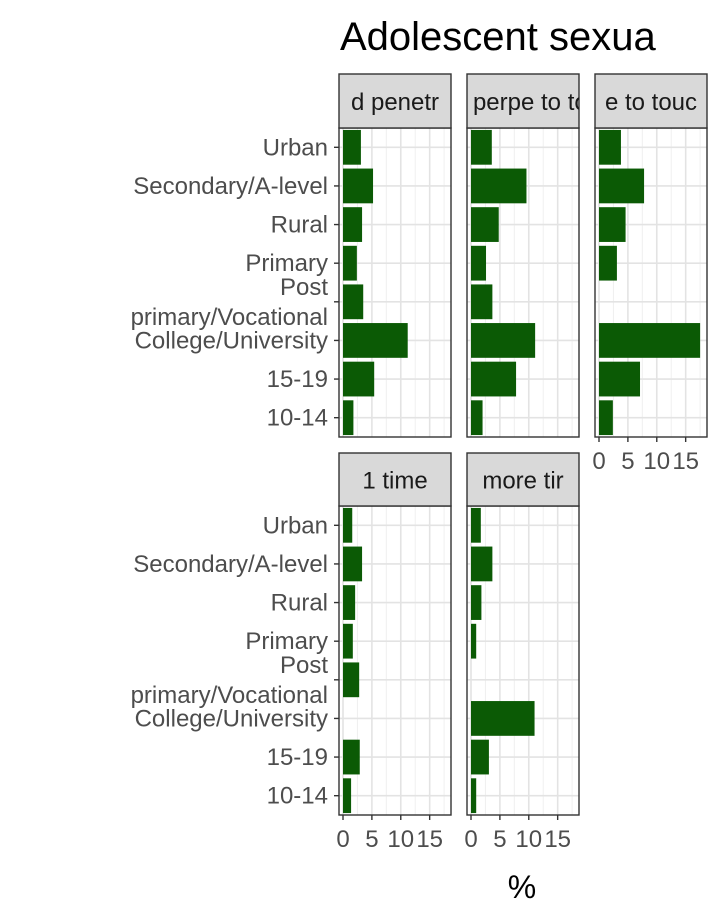 Image resolution: width=720 pixels, height=921 pixels. I want to click on x-axis-label: %, so click(522, 887).